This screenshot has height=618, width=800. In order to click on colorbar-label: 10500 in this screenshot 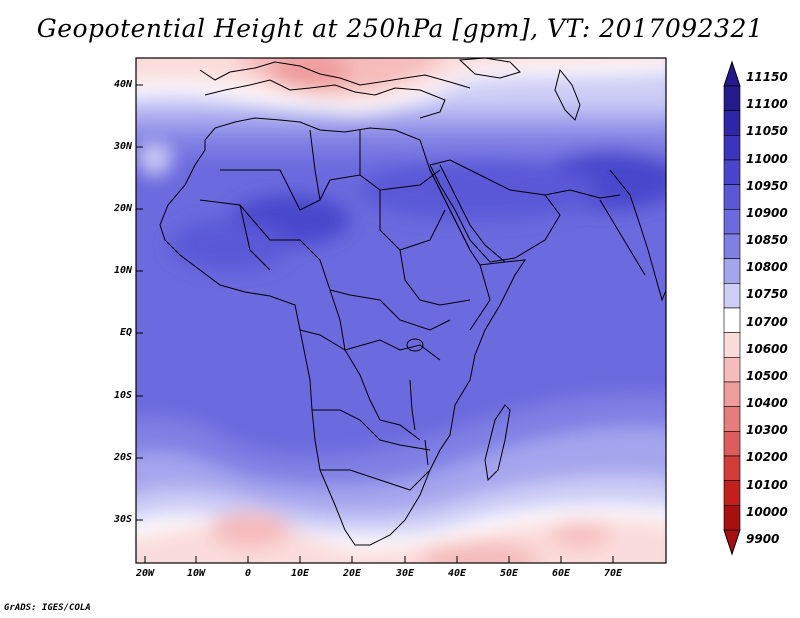, I will do `click(767, 375)`.